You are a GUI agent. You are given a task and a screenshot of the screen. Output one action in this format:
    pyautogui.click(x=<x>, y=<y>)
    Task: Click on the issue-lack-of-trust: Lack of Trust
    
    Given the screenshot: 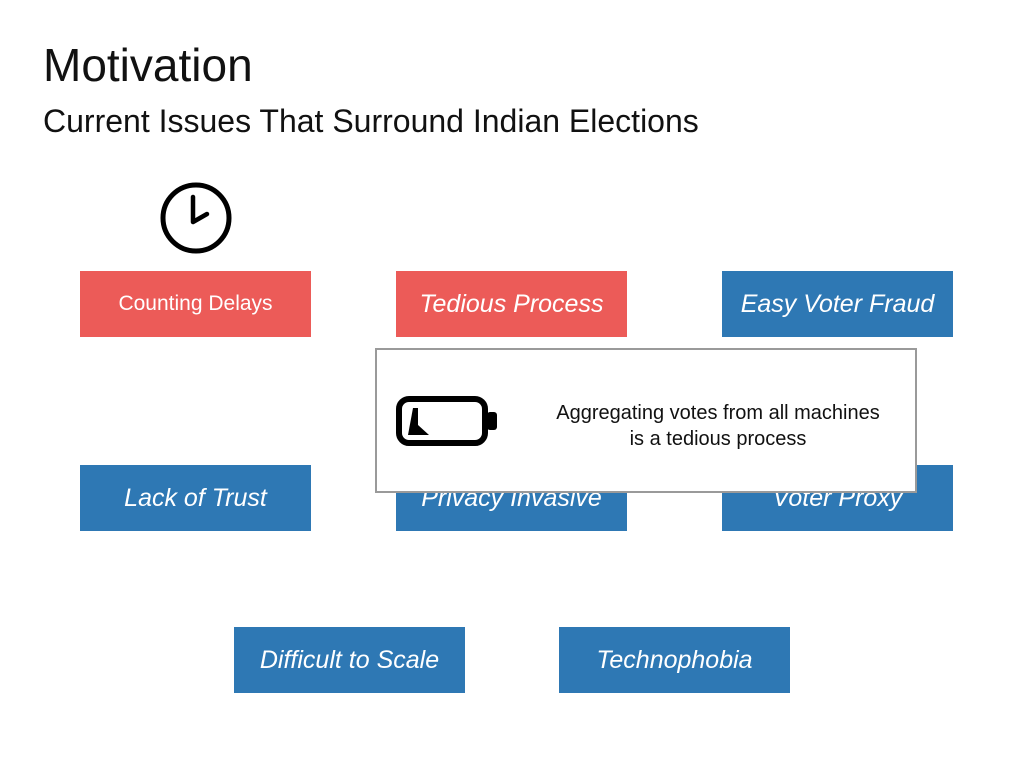 What is the action you would take?
    pyautogui.click(x=195, y=498)
    